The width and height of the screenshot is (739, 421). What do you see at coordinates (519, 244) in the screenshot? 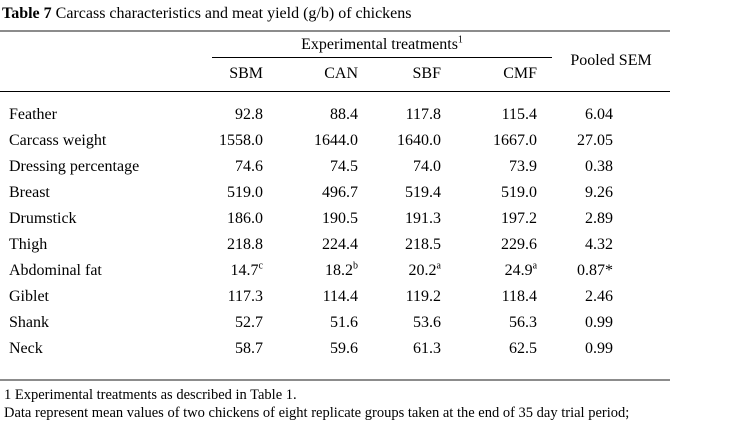
I see `cell-value: 229.6` at bounding box center [519, 244].